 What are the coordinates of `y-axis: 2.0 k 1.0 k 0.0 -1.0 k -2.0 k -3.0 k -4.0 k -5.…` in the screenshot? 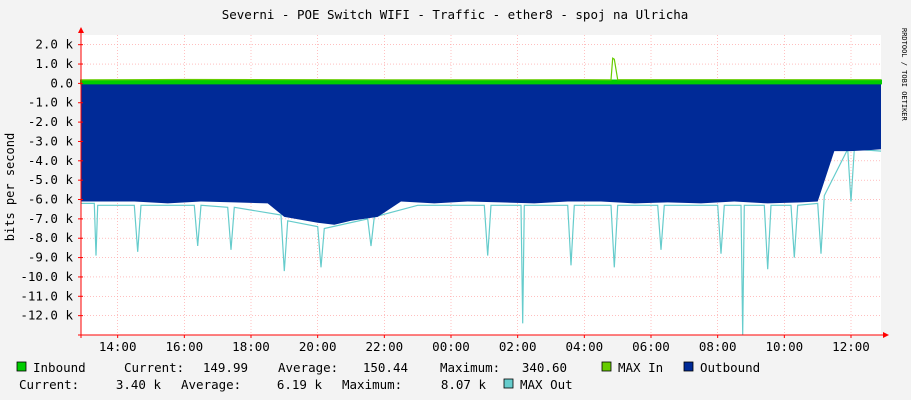 It's located at (52, 182).